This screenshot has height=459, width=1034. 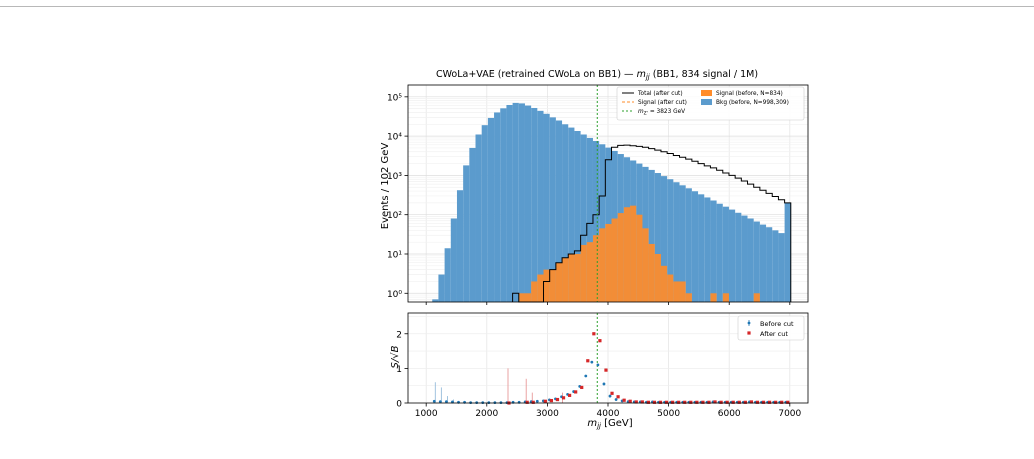 I want to click on legend-label: mZ' = 3823 GeV, so click(x=661, y=113).